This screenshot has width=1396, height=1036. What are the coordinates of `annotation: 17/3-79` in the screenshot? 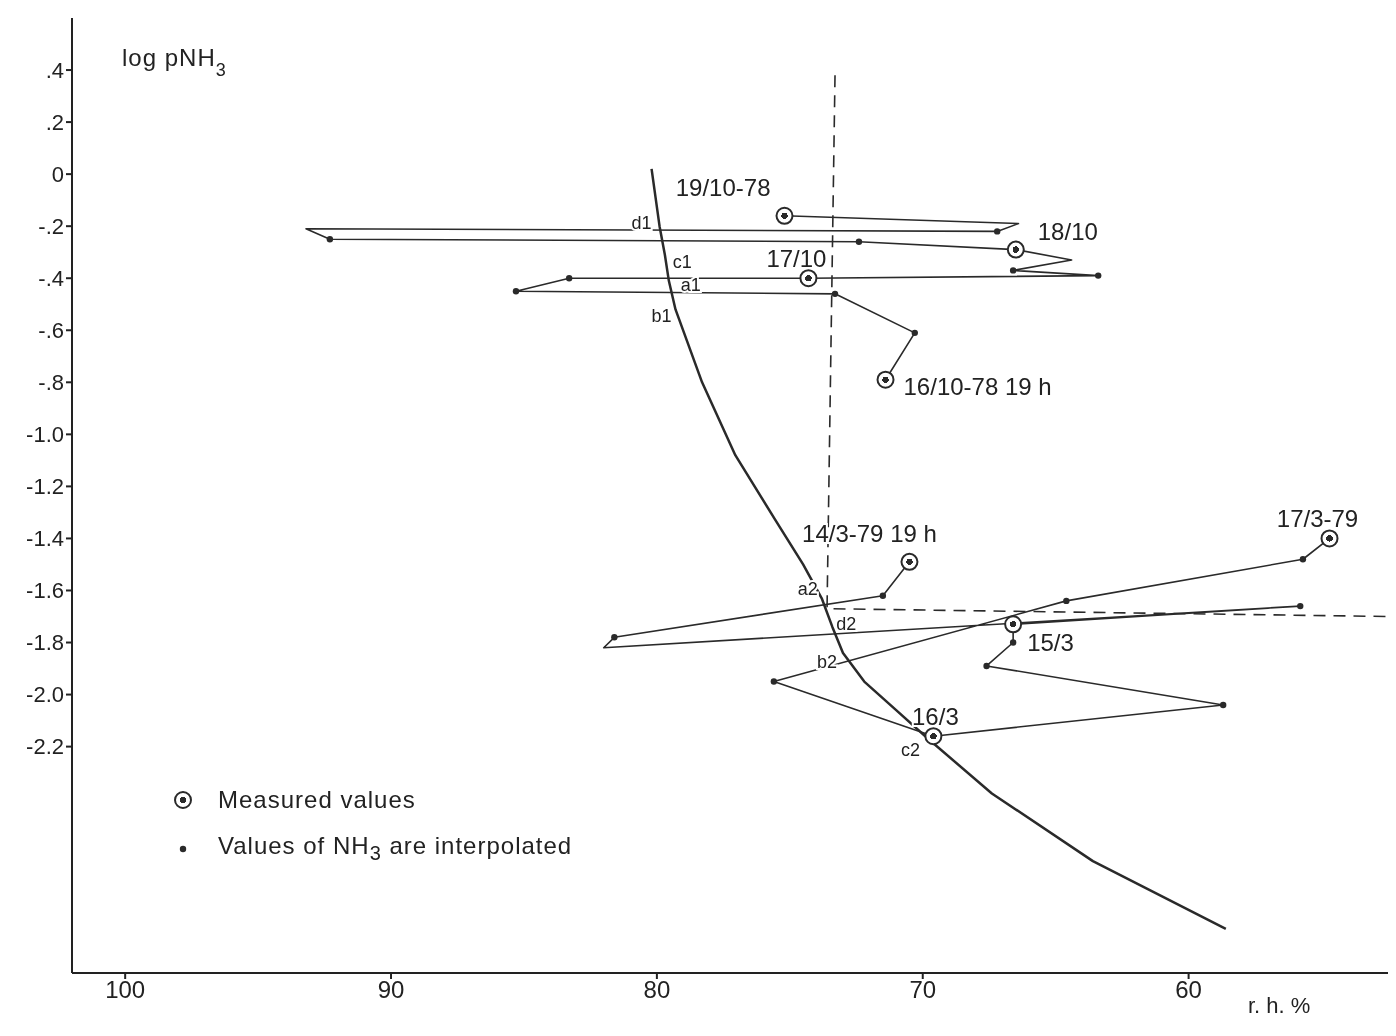 It's located at (1317, 518).